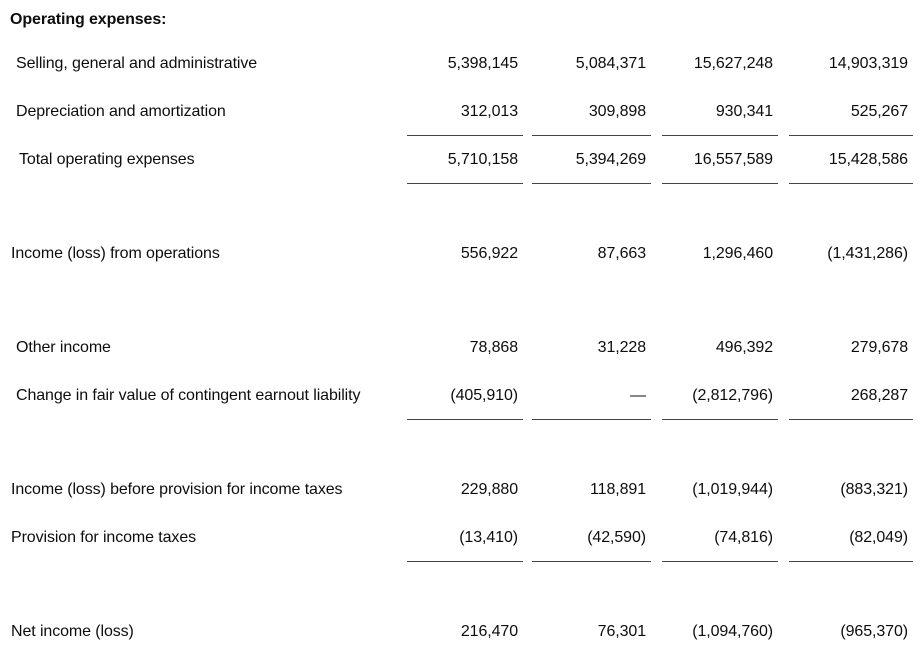 Image resolution: width=920 pixels, height=647 pixels. Describe the element at coordinates (107, 159) in the screenshot. I see `row-label: Total operating expenses` at that location.